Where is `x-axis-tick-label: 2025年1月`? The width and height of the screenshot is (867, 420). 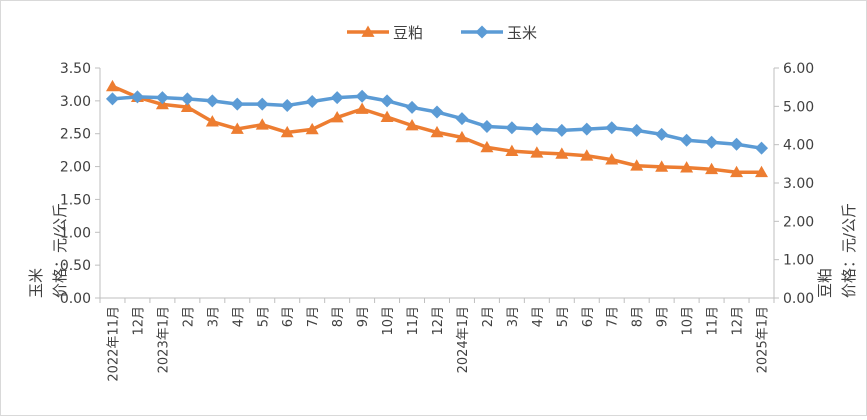
x-axis-tick-label: 2025年1月 is located at coordinates (763, 339).